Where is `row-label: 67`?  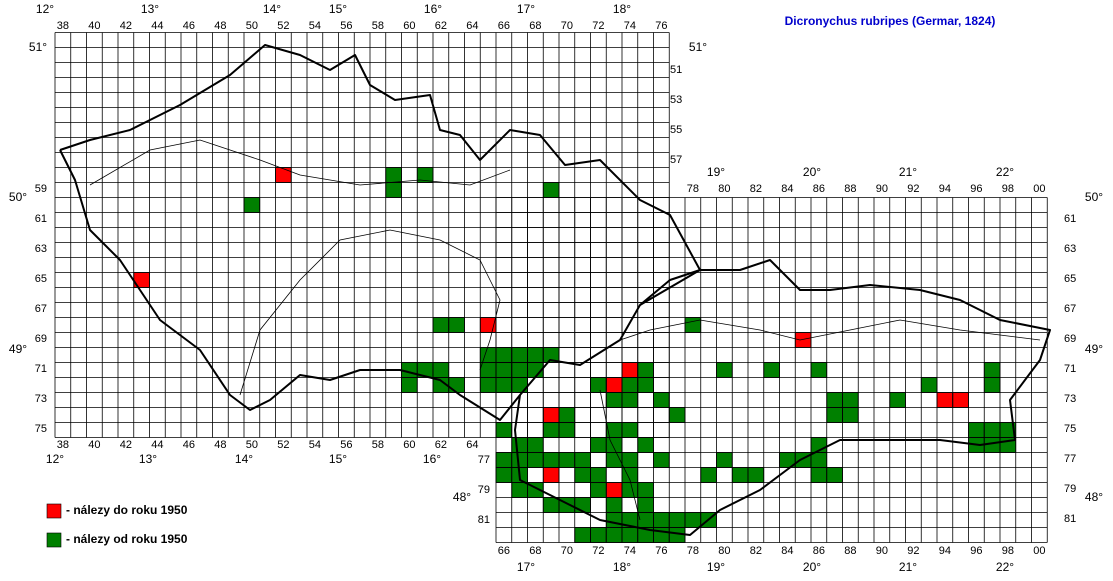 row-label: 67 is located at coordinates (41, 309).